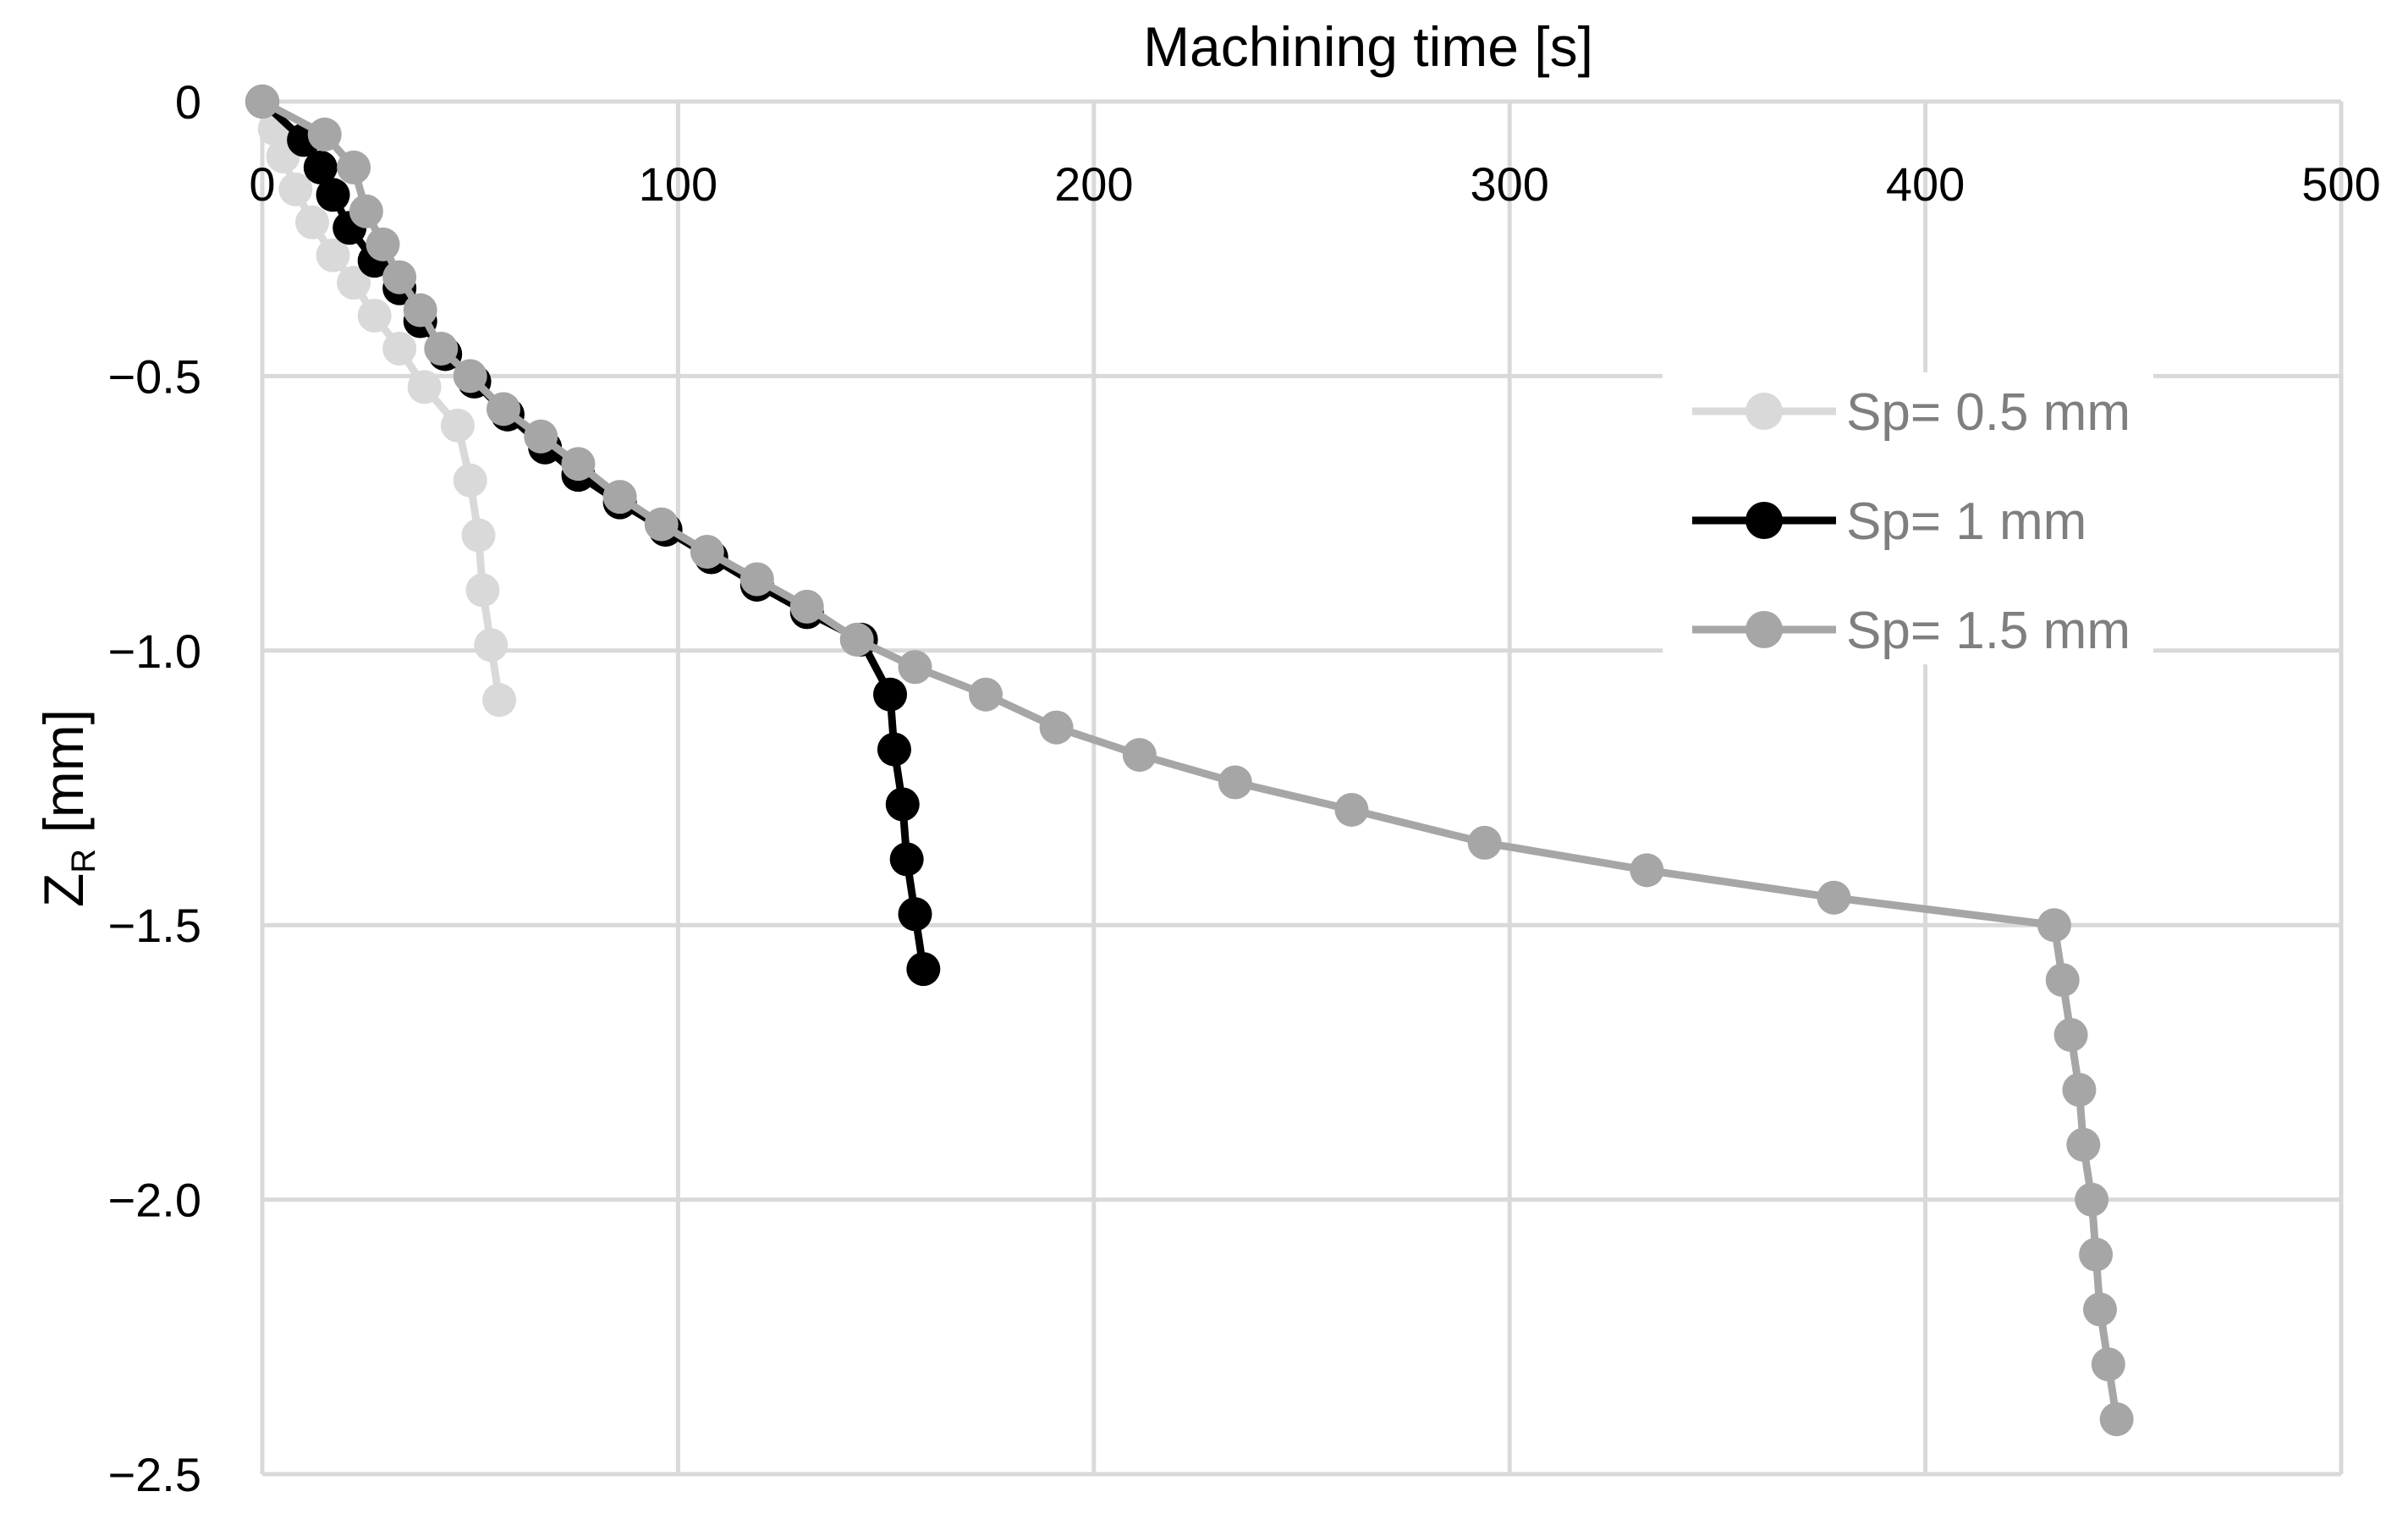  Describe the element at coordinates (154, 376) in the screenshot. I see `y-tick-label: −0.5` at that location.